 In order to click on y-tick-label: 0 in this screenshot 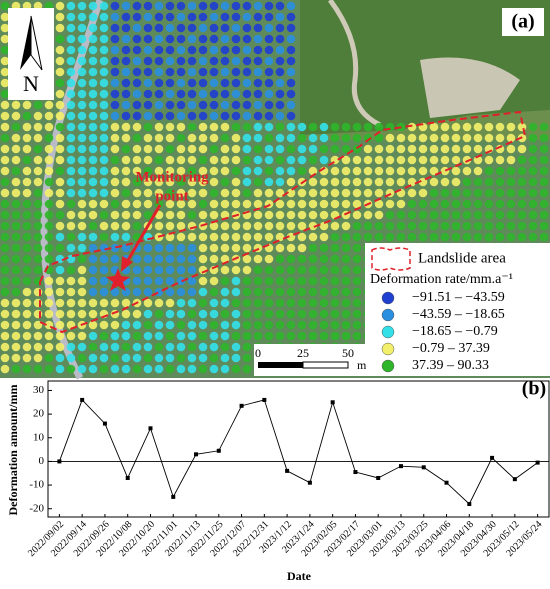, I will do `click(42, 461)`.